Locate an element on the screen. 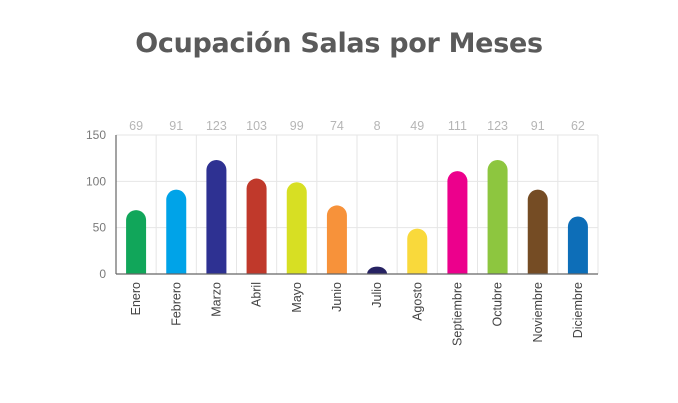  value-label: 49 is located at coordinates (417, 126).